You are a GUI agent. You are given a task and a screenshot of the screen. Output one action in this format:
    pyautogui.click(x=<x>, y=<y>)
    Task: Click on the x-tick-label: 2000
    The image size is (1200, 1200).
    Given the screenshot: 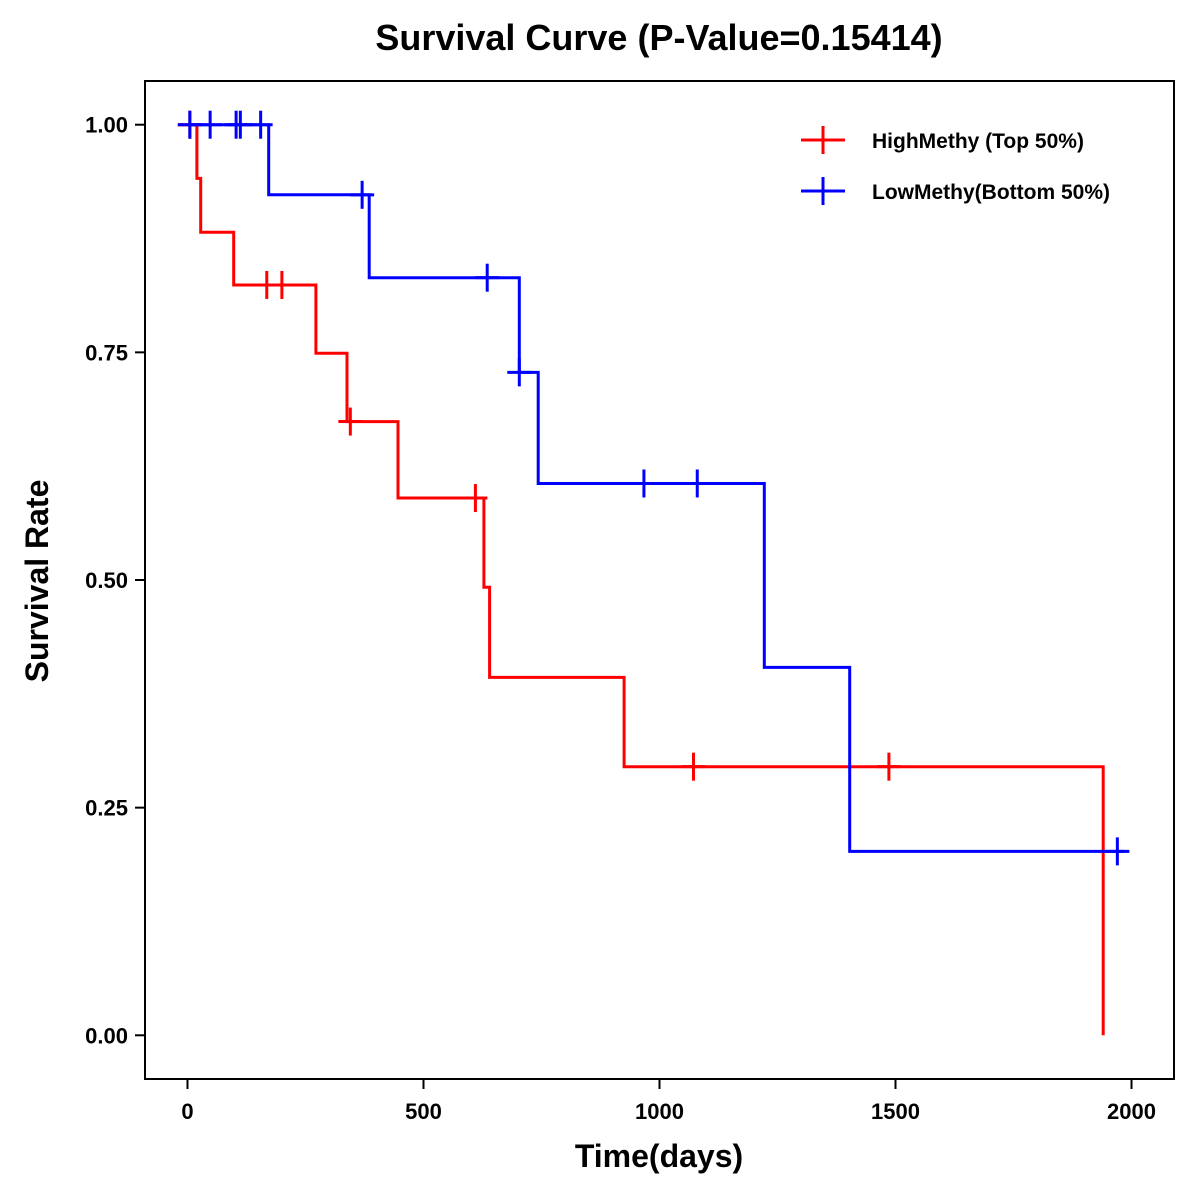 What is the action you would take?
    pyautogui.click(x=1131, y=1111)
    